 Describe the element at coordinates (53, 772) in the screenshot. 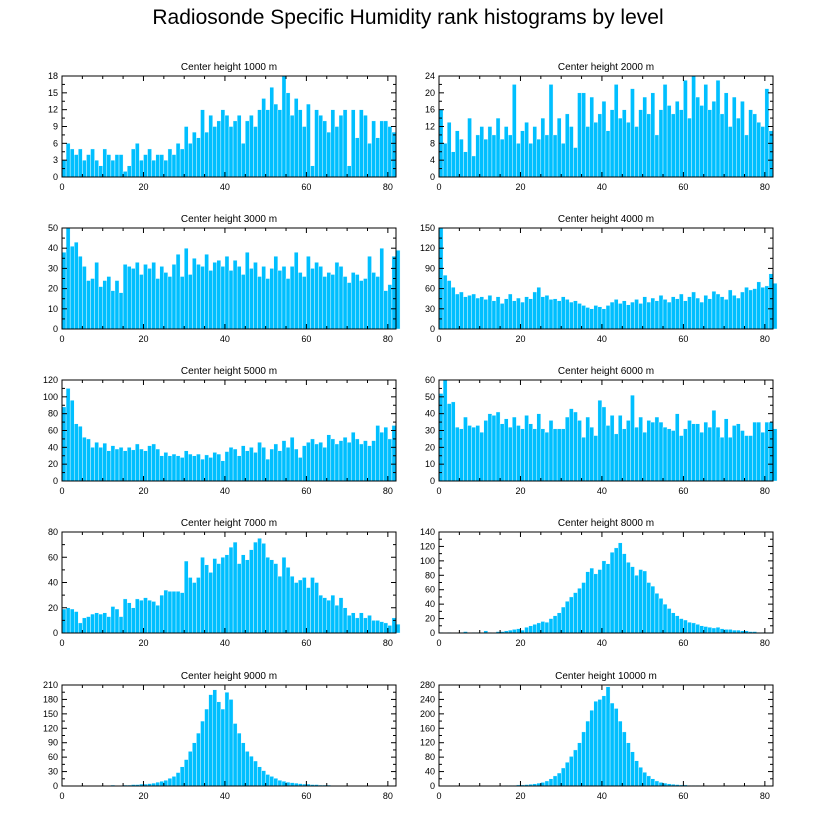

I see `y-tick-label: 30` at that location.